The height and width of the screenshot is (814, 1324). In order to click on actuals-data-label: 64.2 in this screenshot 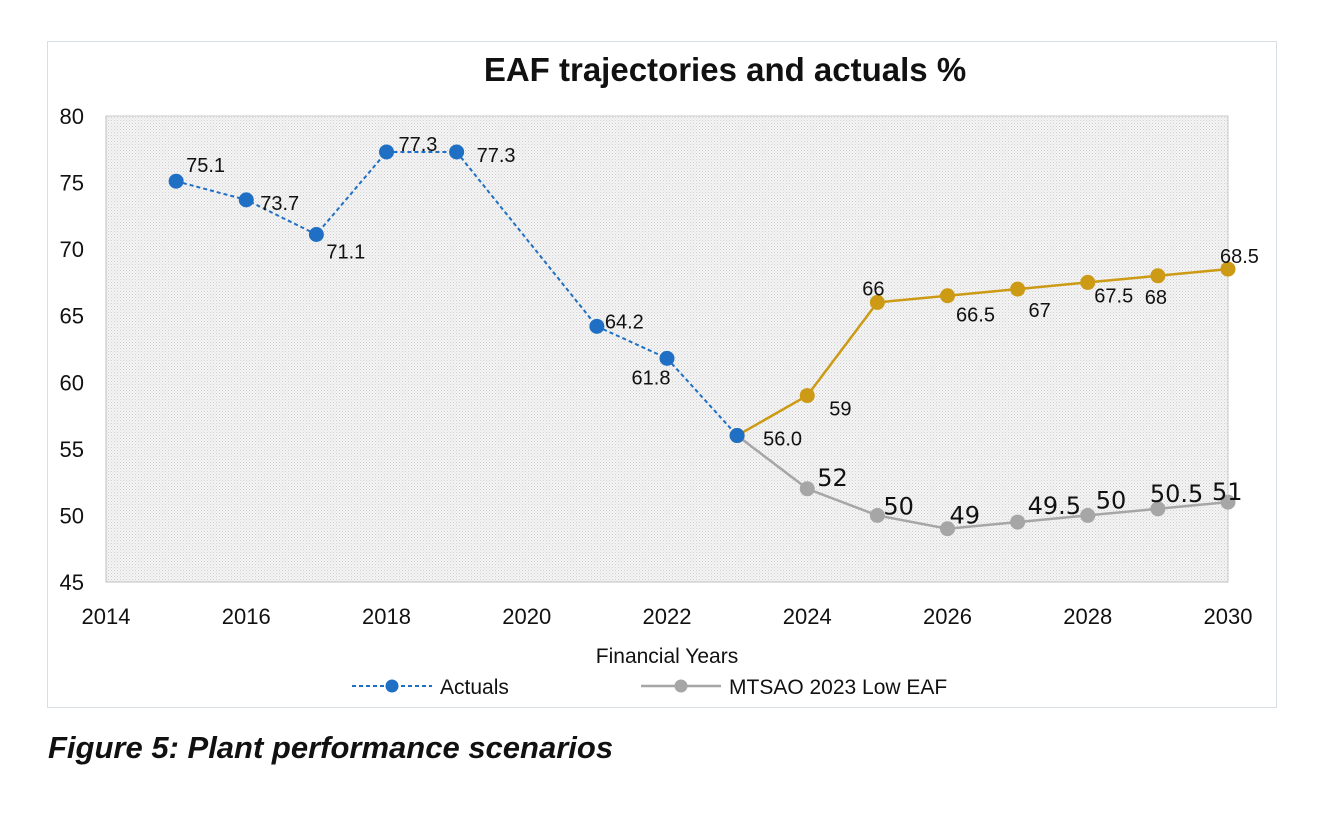, I will do `click(624, 322)`.